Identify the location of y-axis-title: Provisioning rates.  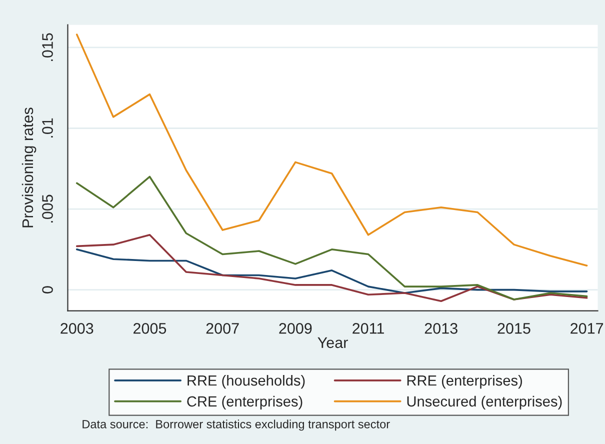
(29, 168).